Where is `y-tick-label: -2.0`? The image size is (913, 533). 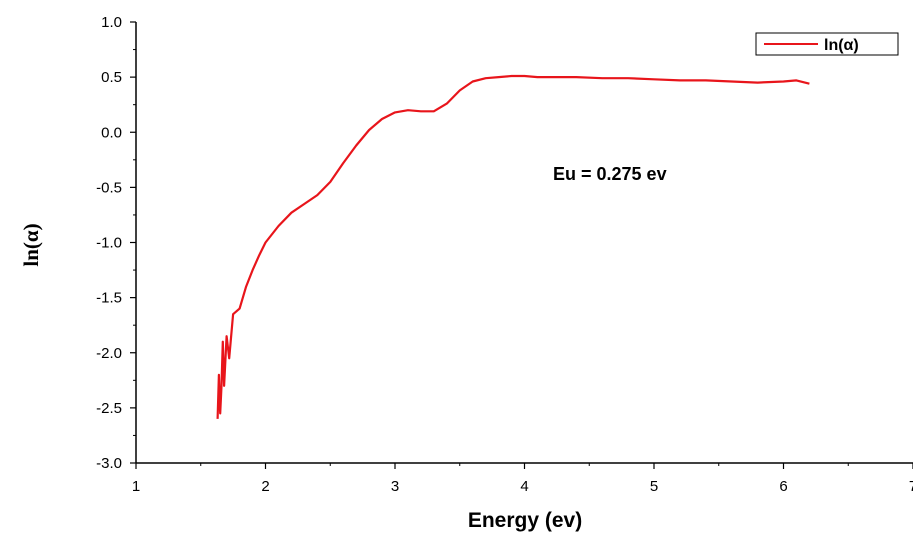 y-tick-label: -2.0 is located at coordinates (109, 353).